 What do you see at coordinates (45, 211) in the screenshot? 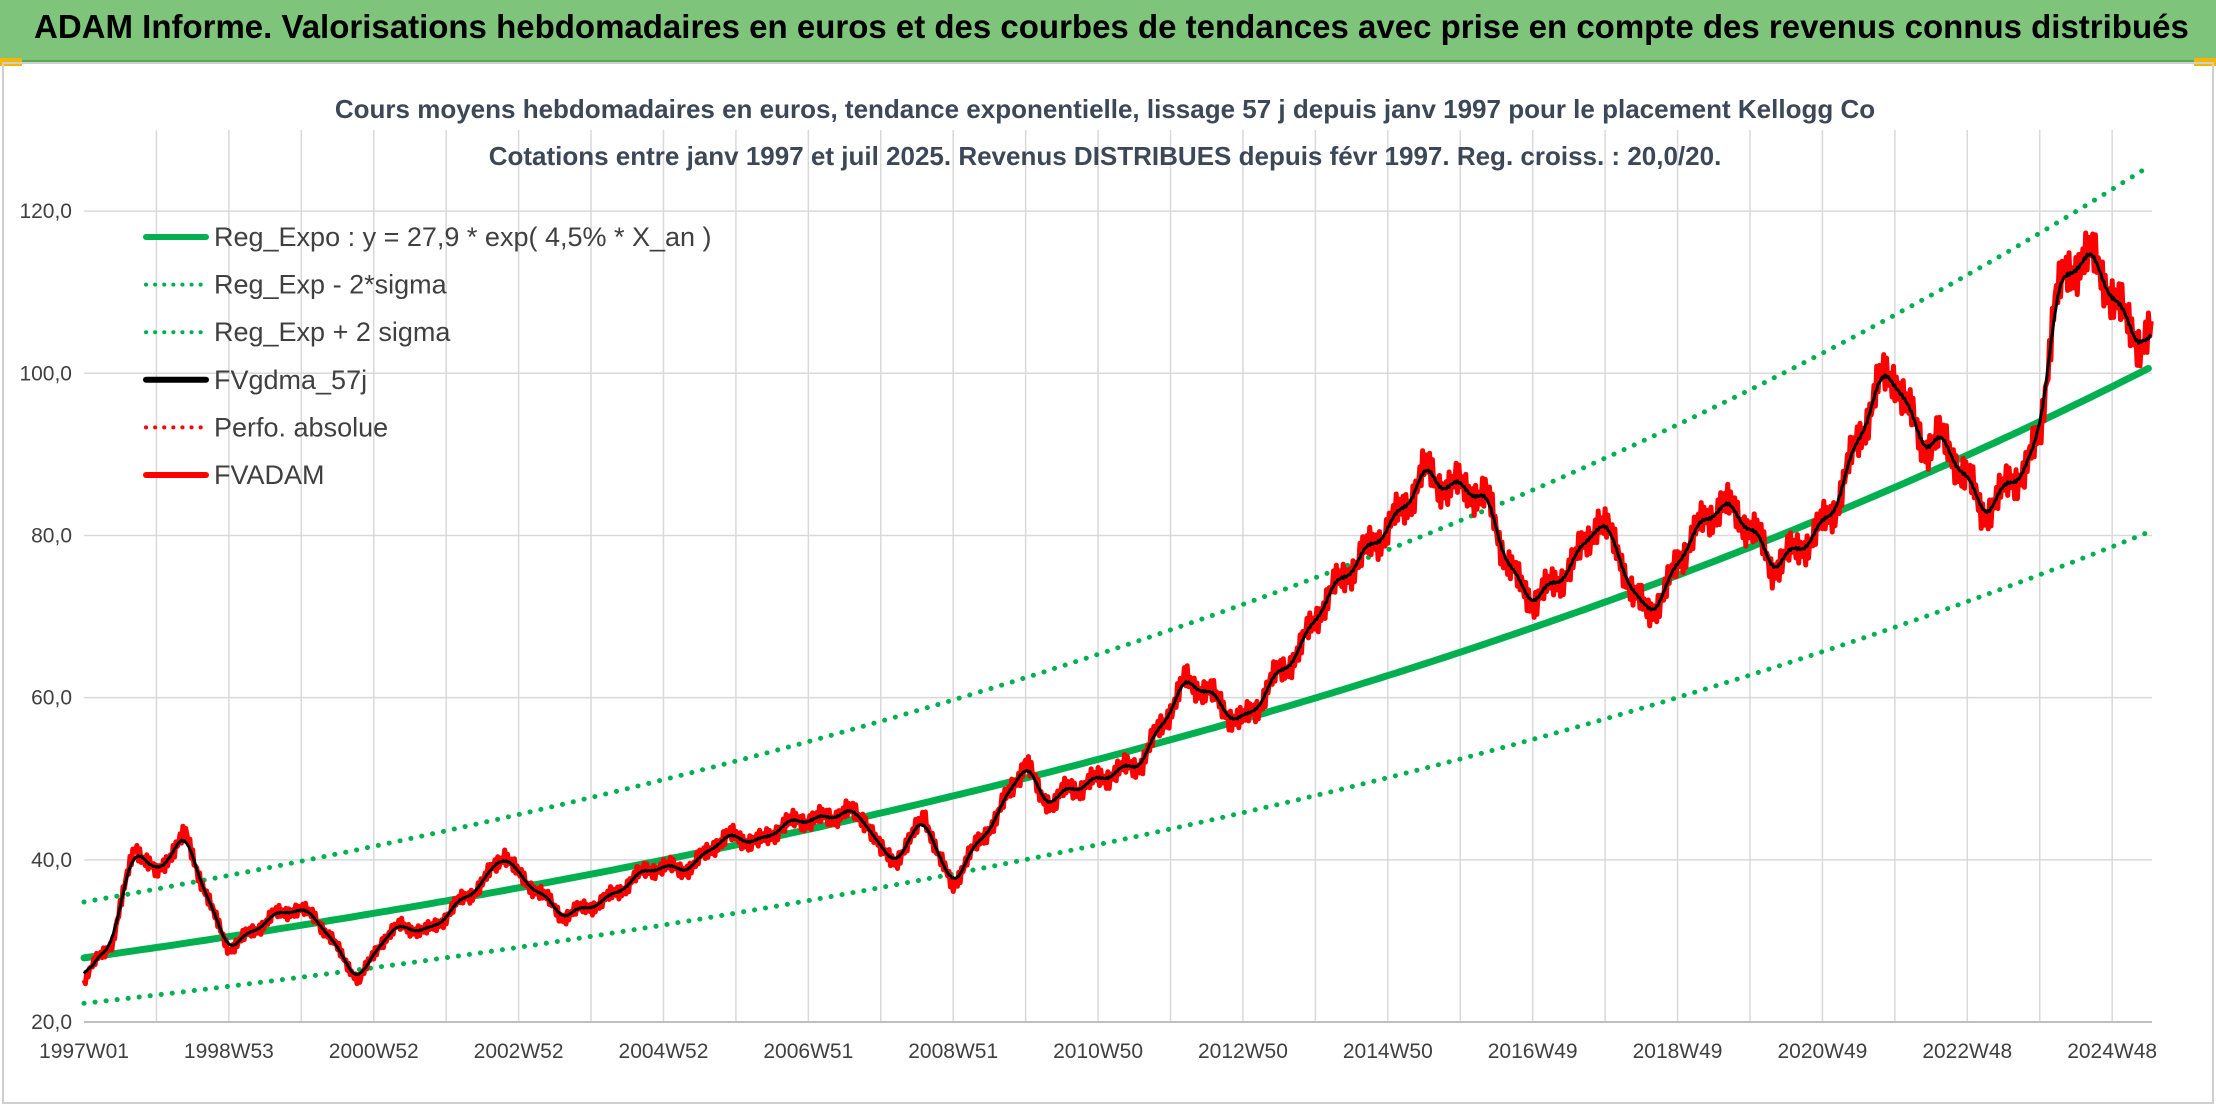
I see `y-tick-label: 120,0` at bounding box center [45, 211].